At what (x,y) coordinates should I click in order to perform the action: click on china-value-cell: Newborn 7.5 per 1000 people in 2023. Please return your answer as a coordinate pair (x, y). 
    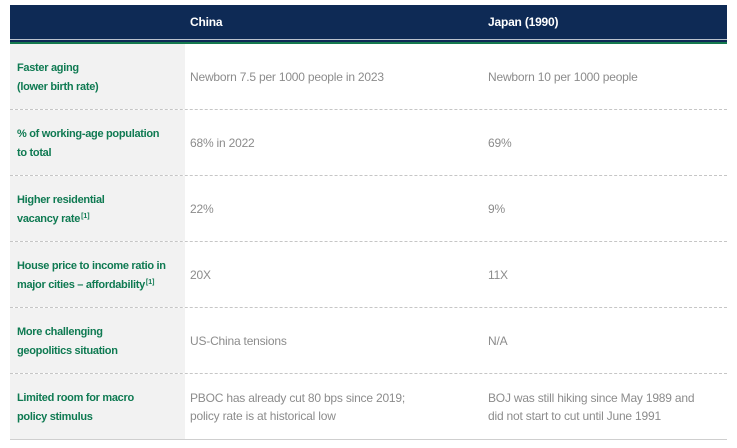
    Looking at the image, I should click on (332, 76).